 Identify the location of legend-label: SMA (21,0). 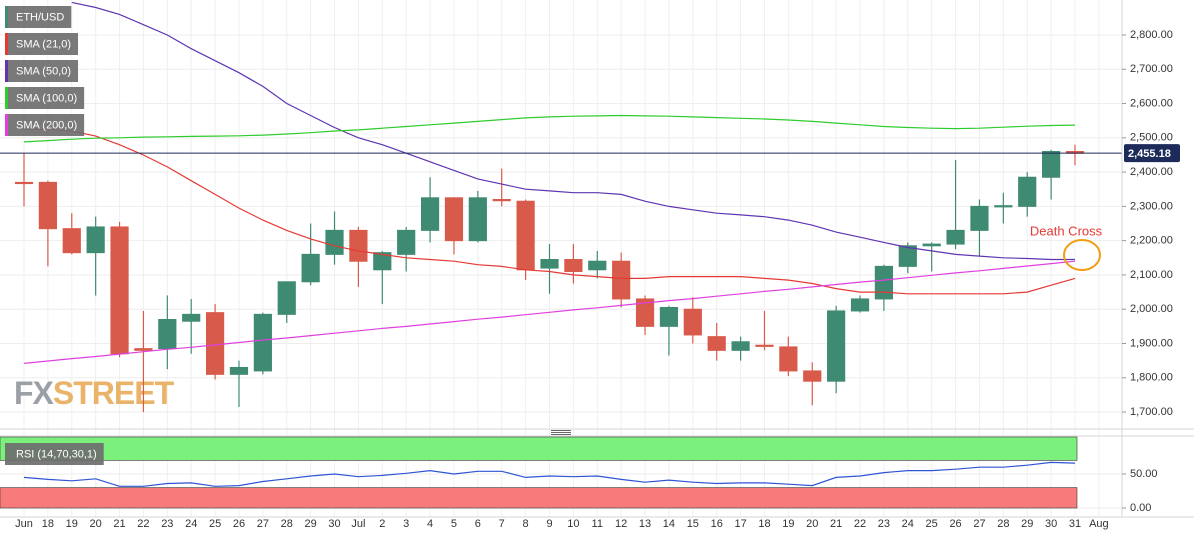
(43, 44).